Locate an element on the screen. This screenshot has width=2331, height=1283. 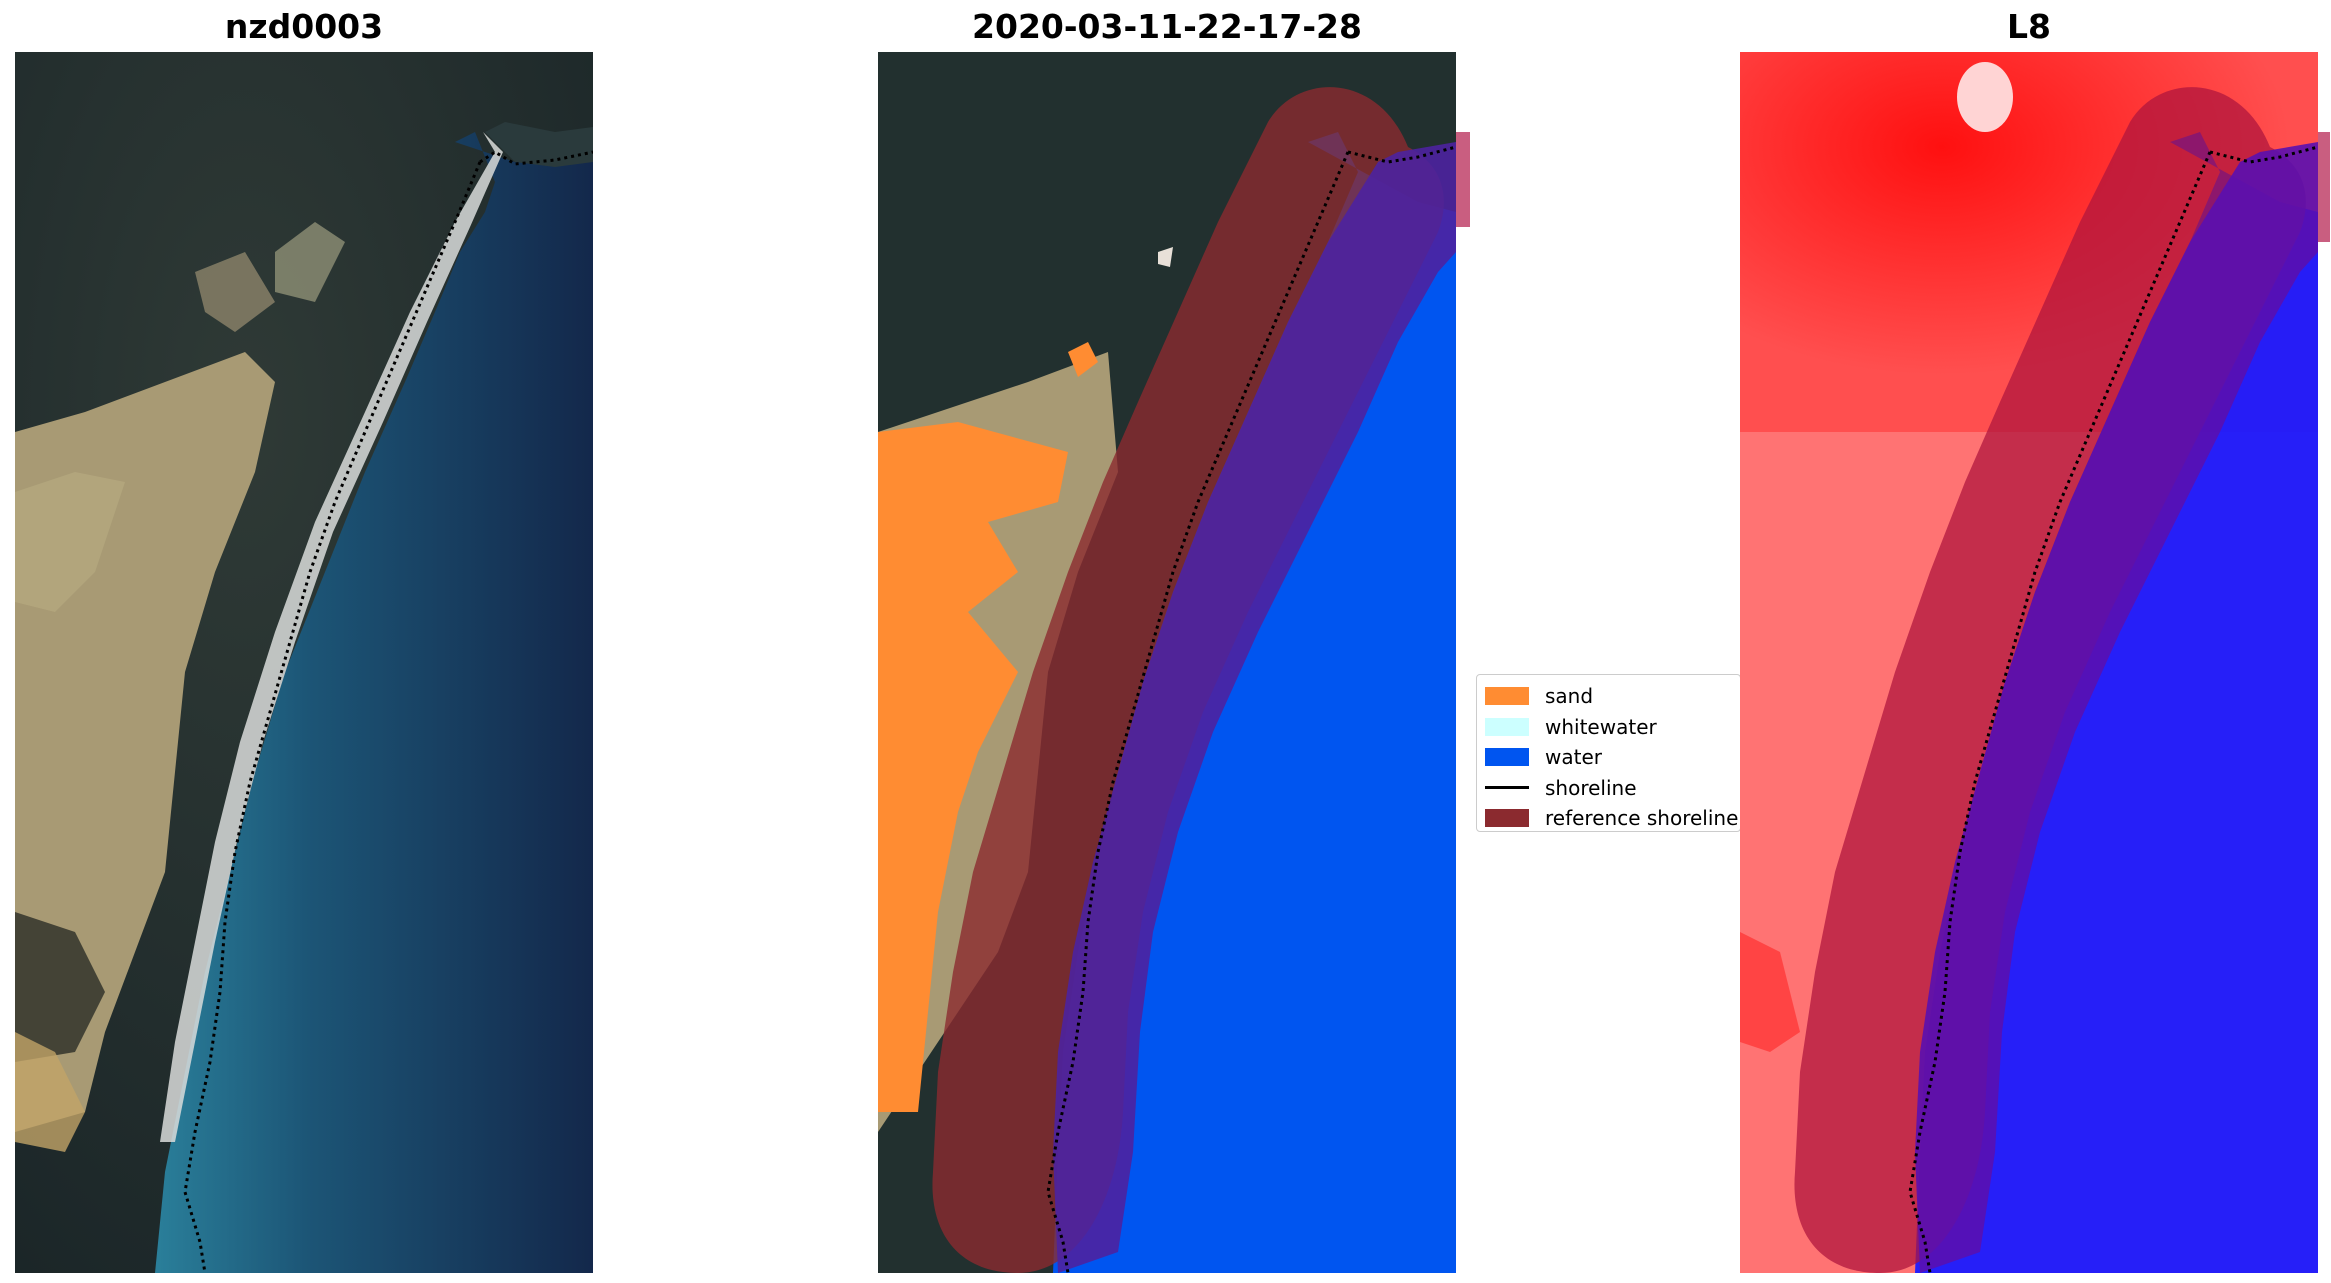
legend-item-whitewater: whitewater is located at coordinates (1608, 727).